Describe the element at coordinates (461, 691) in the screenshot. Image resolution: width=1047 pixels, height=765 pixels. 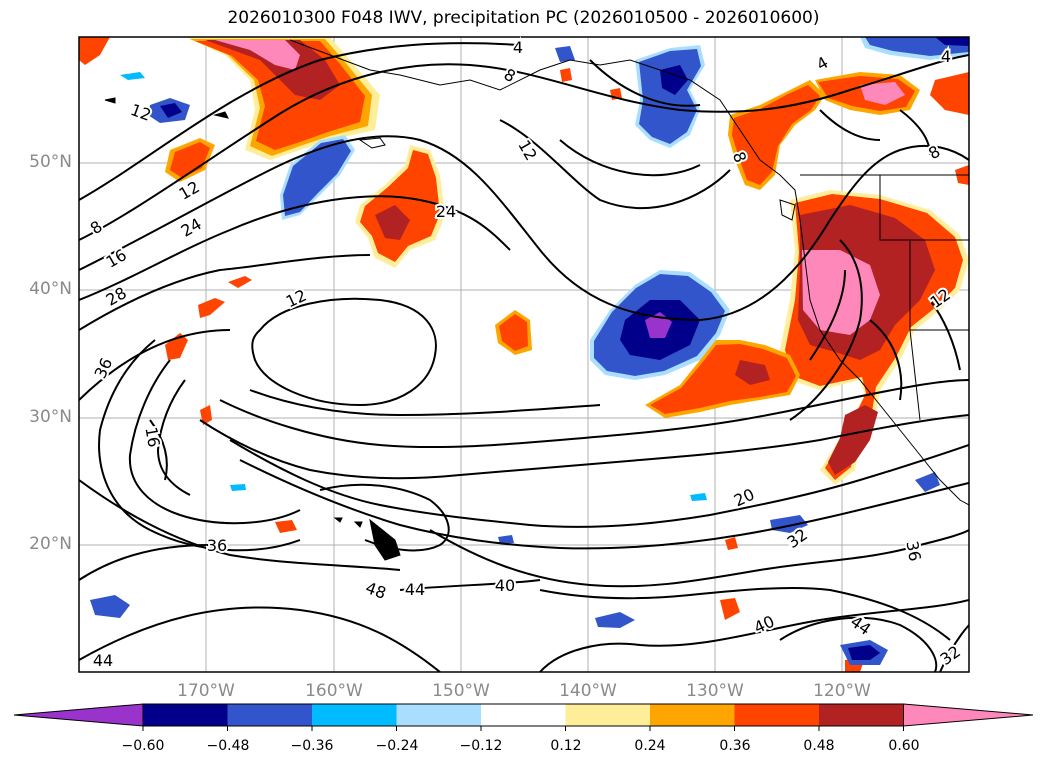
I see `lon-label-150w: 150°W` at that location.